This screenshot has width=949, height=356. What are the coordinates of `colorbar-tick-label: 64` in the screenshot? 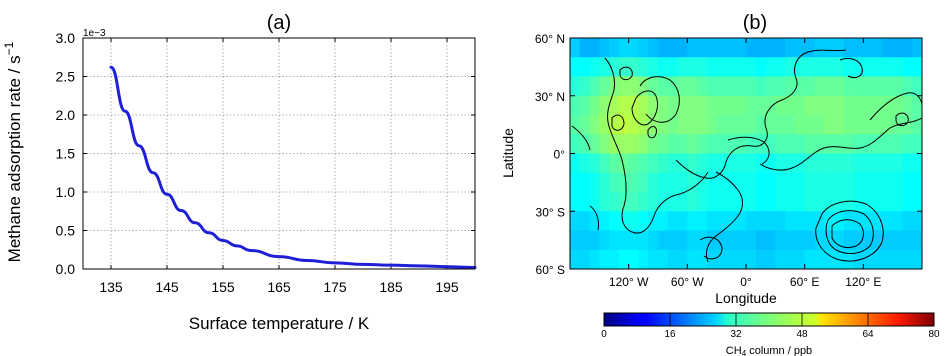 It's located at (868, 334).